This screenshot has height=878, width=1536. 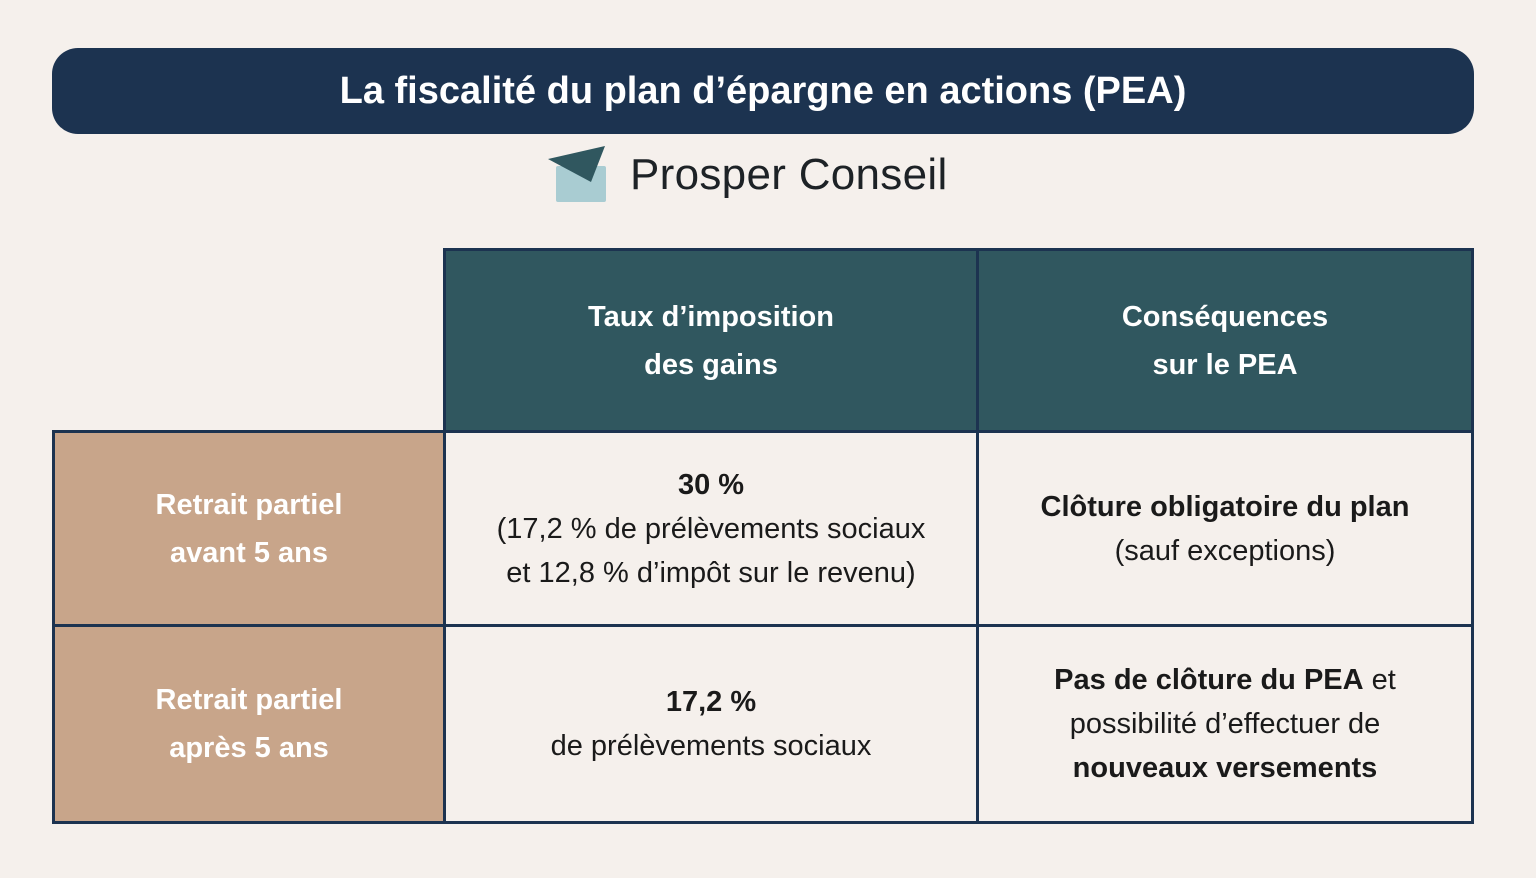 I want to click on consequence-detail: possibilité d’effectuer de, so click(x=1225, y=724).